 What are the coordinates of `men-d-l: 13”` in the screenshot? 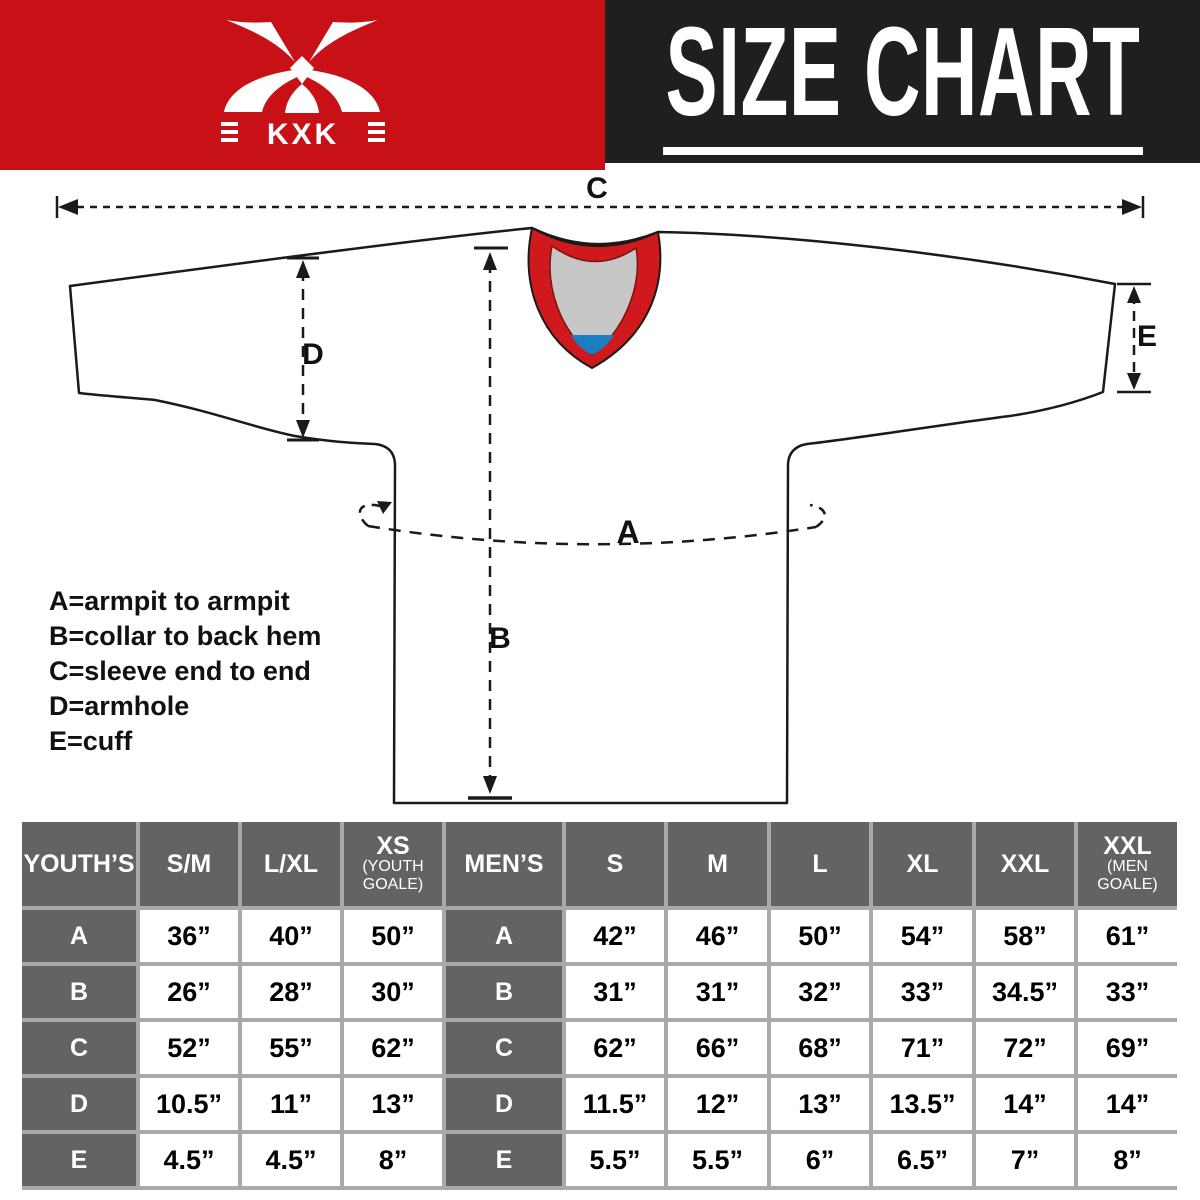 It's located at (820, 1104).